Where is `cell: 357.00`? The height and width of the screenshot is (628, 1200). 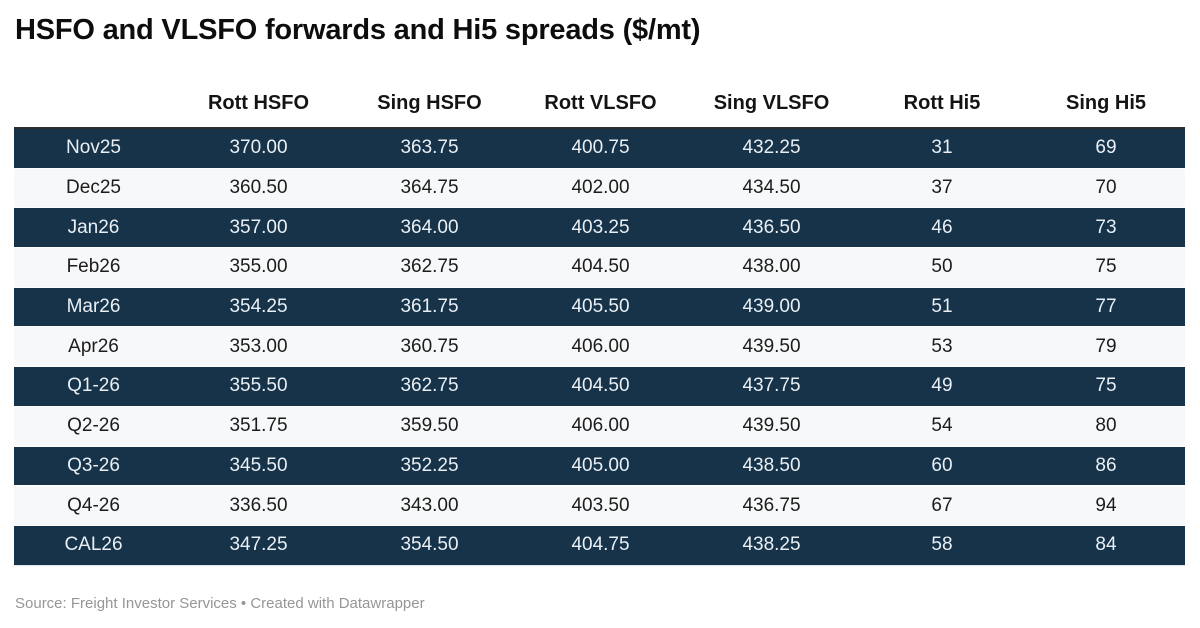
cell: 357.00 is located at coordinates (258, 227).